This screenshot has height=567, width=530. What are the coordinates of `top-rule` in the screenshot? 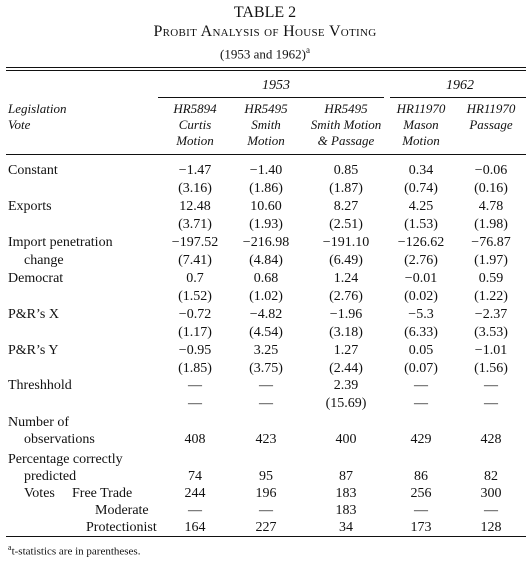 It's located at (266, 67).